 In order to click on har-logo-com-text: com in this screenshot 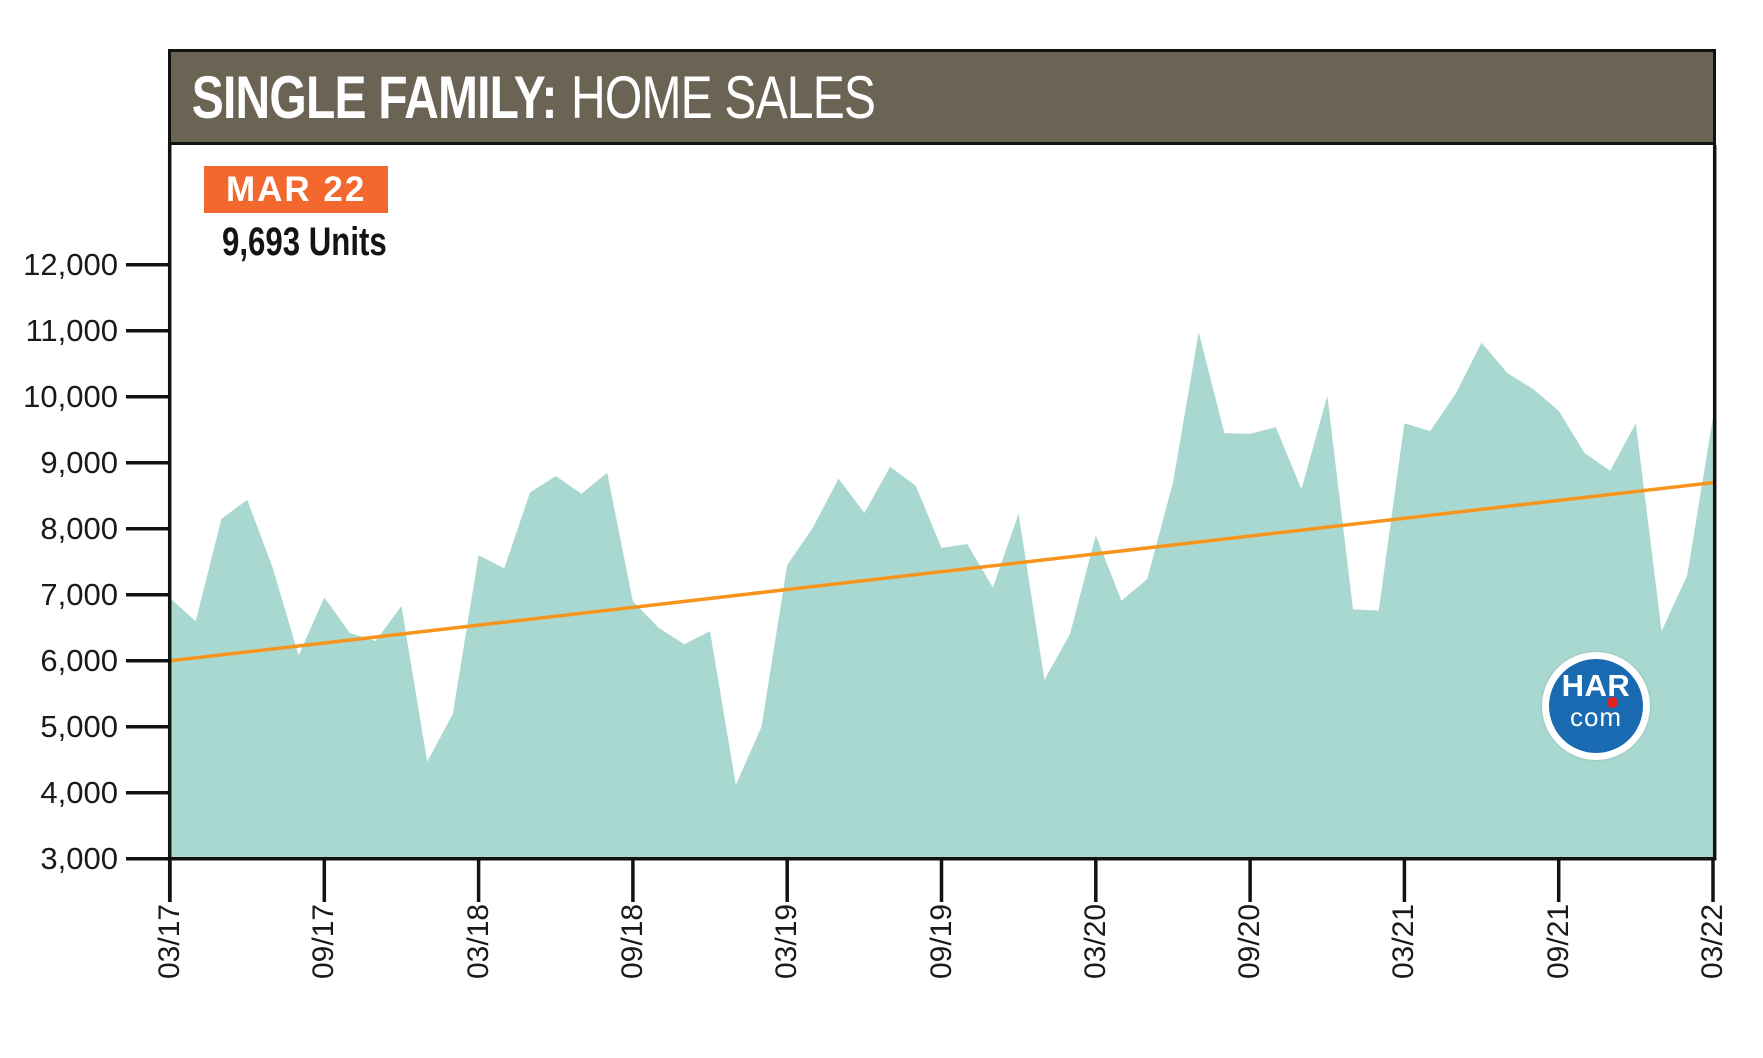, I will do `click(1596, 717)`.